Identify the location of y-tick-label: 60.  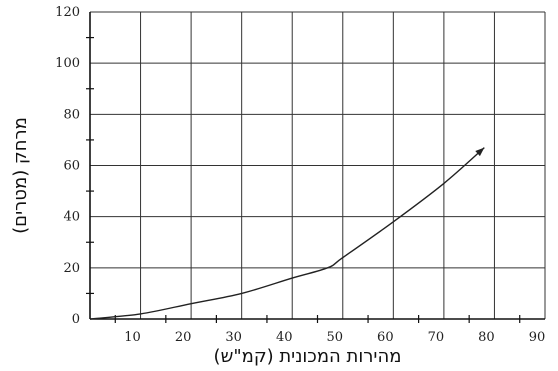
(71, 166).